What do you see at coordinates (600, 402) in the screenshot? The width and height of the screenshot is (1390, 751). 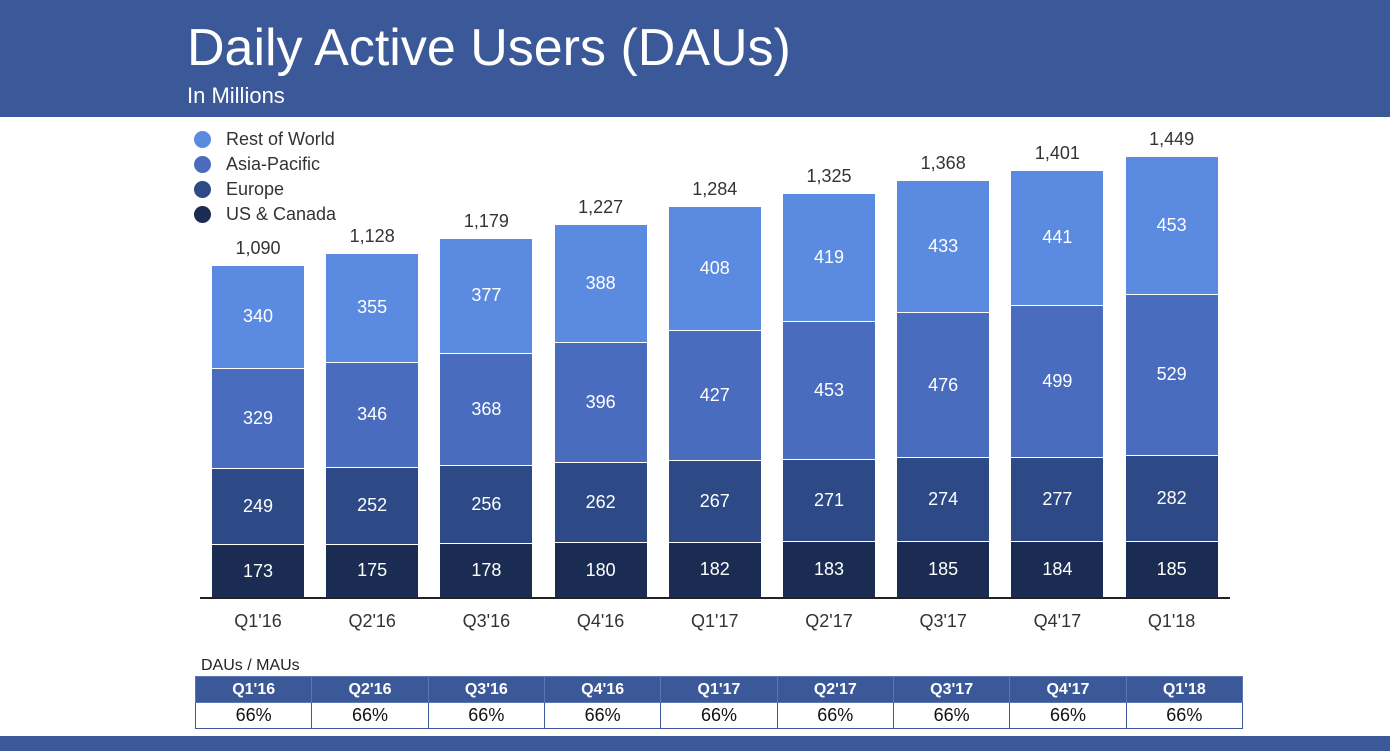 I see `bar-segment: 396` at bounding box center [600, 402].